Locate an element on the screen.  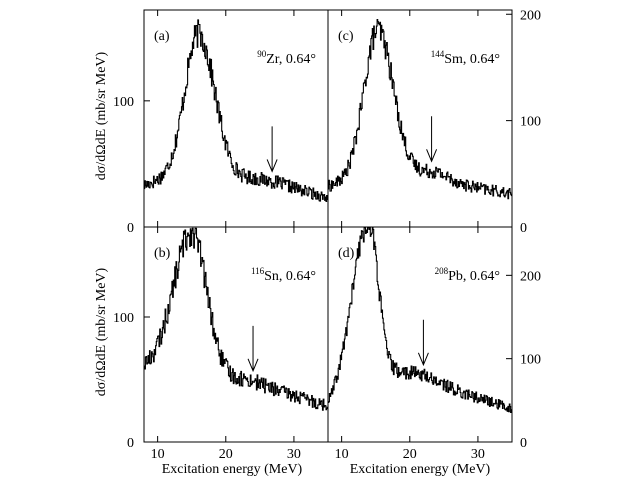
arrow-b is located at coordinates (253, 349).